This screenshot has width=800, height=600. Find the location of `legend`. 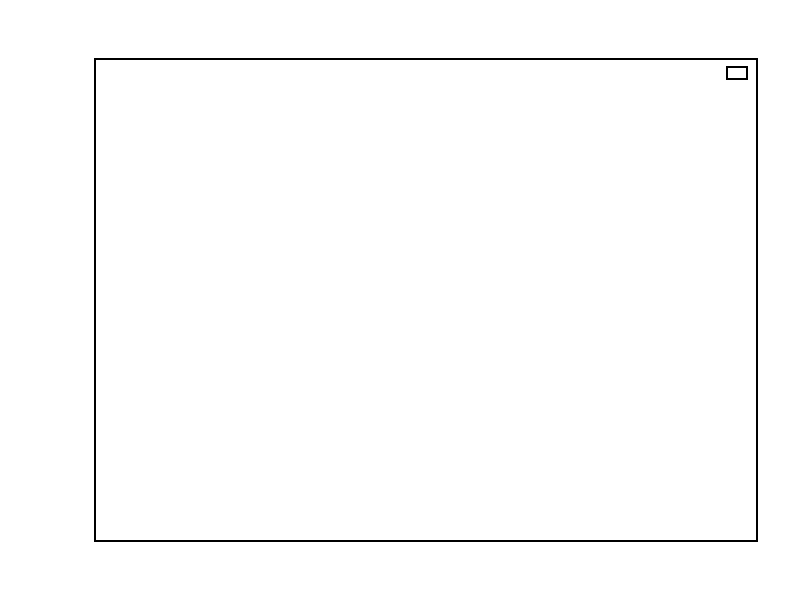

legend is located at coordinates (737, 73).